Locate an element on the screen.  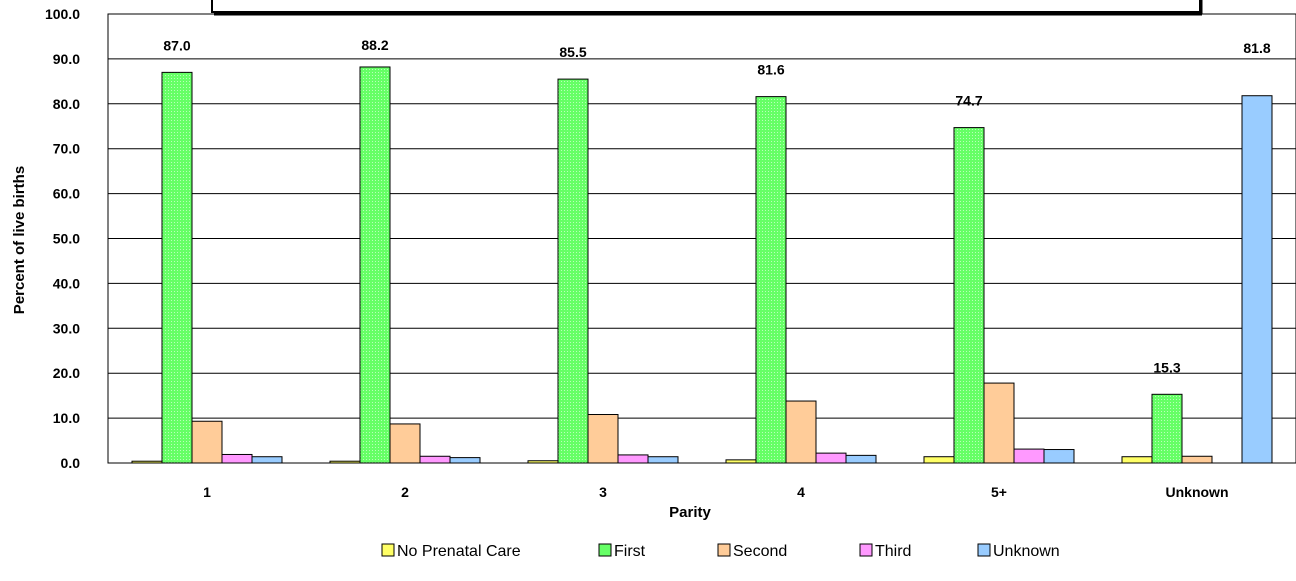
y-tick-label: 80.0 is located at coordinates (66, 104).